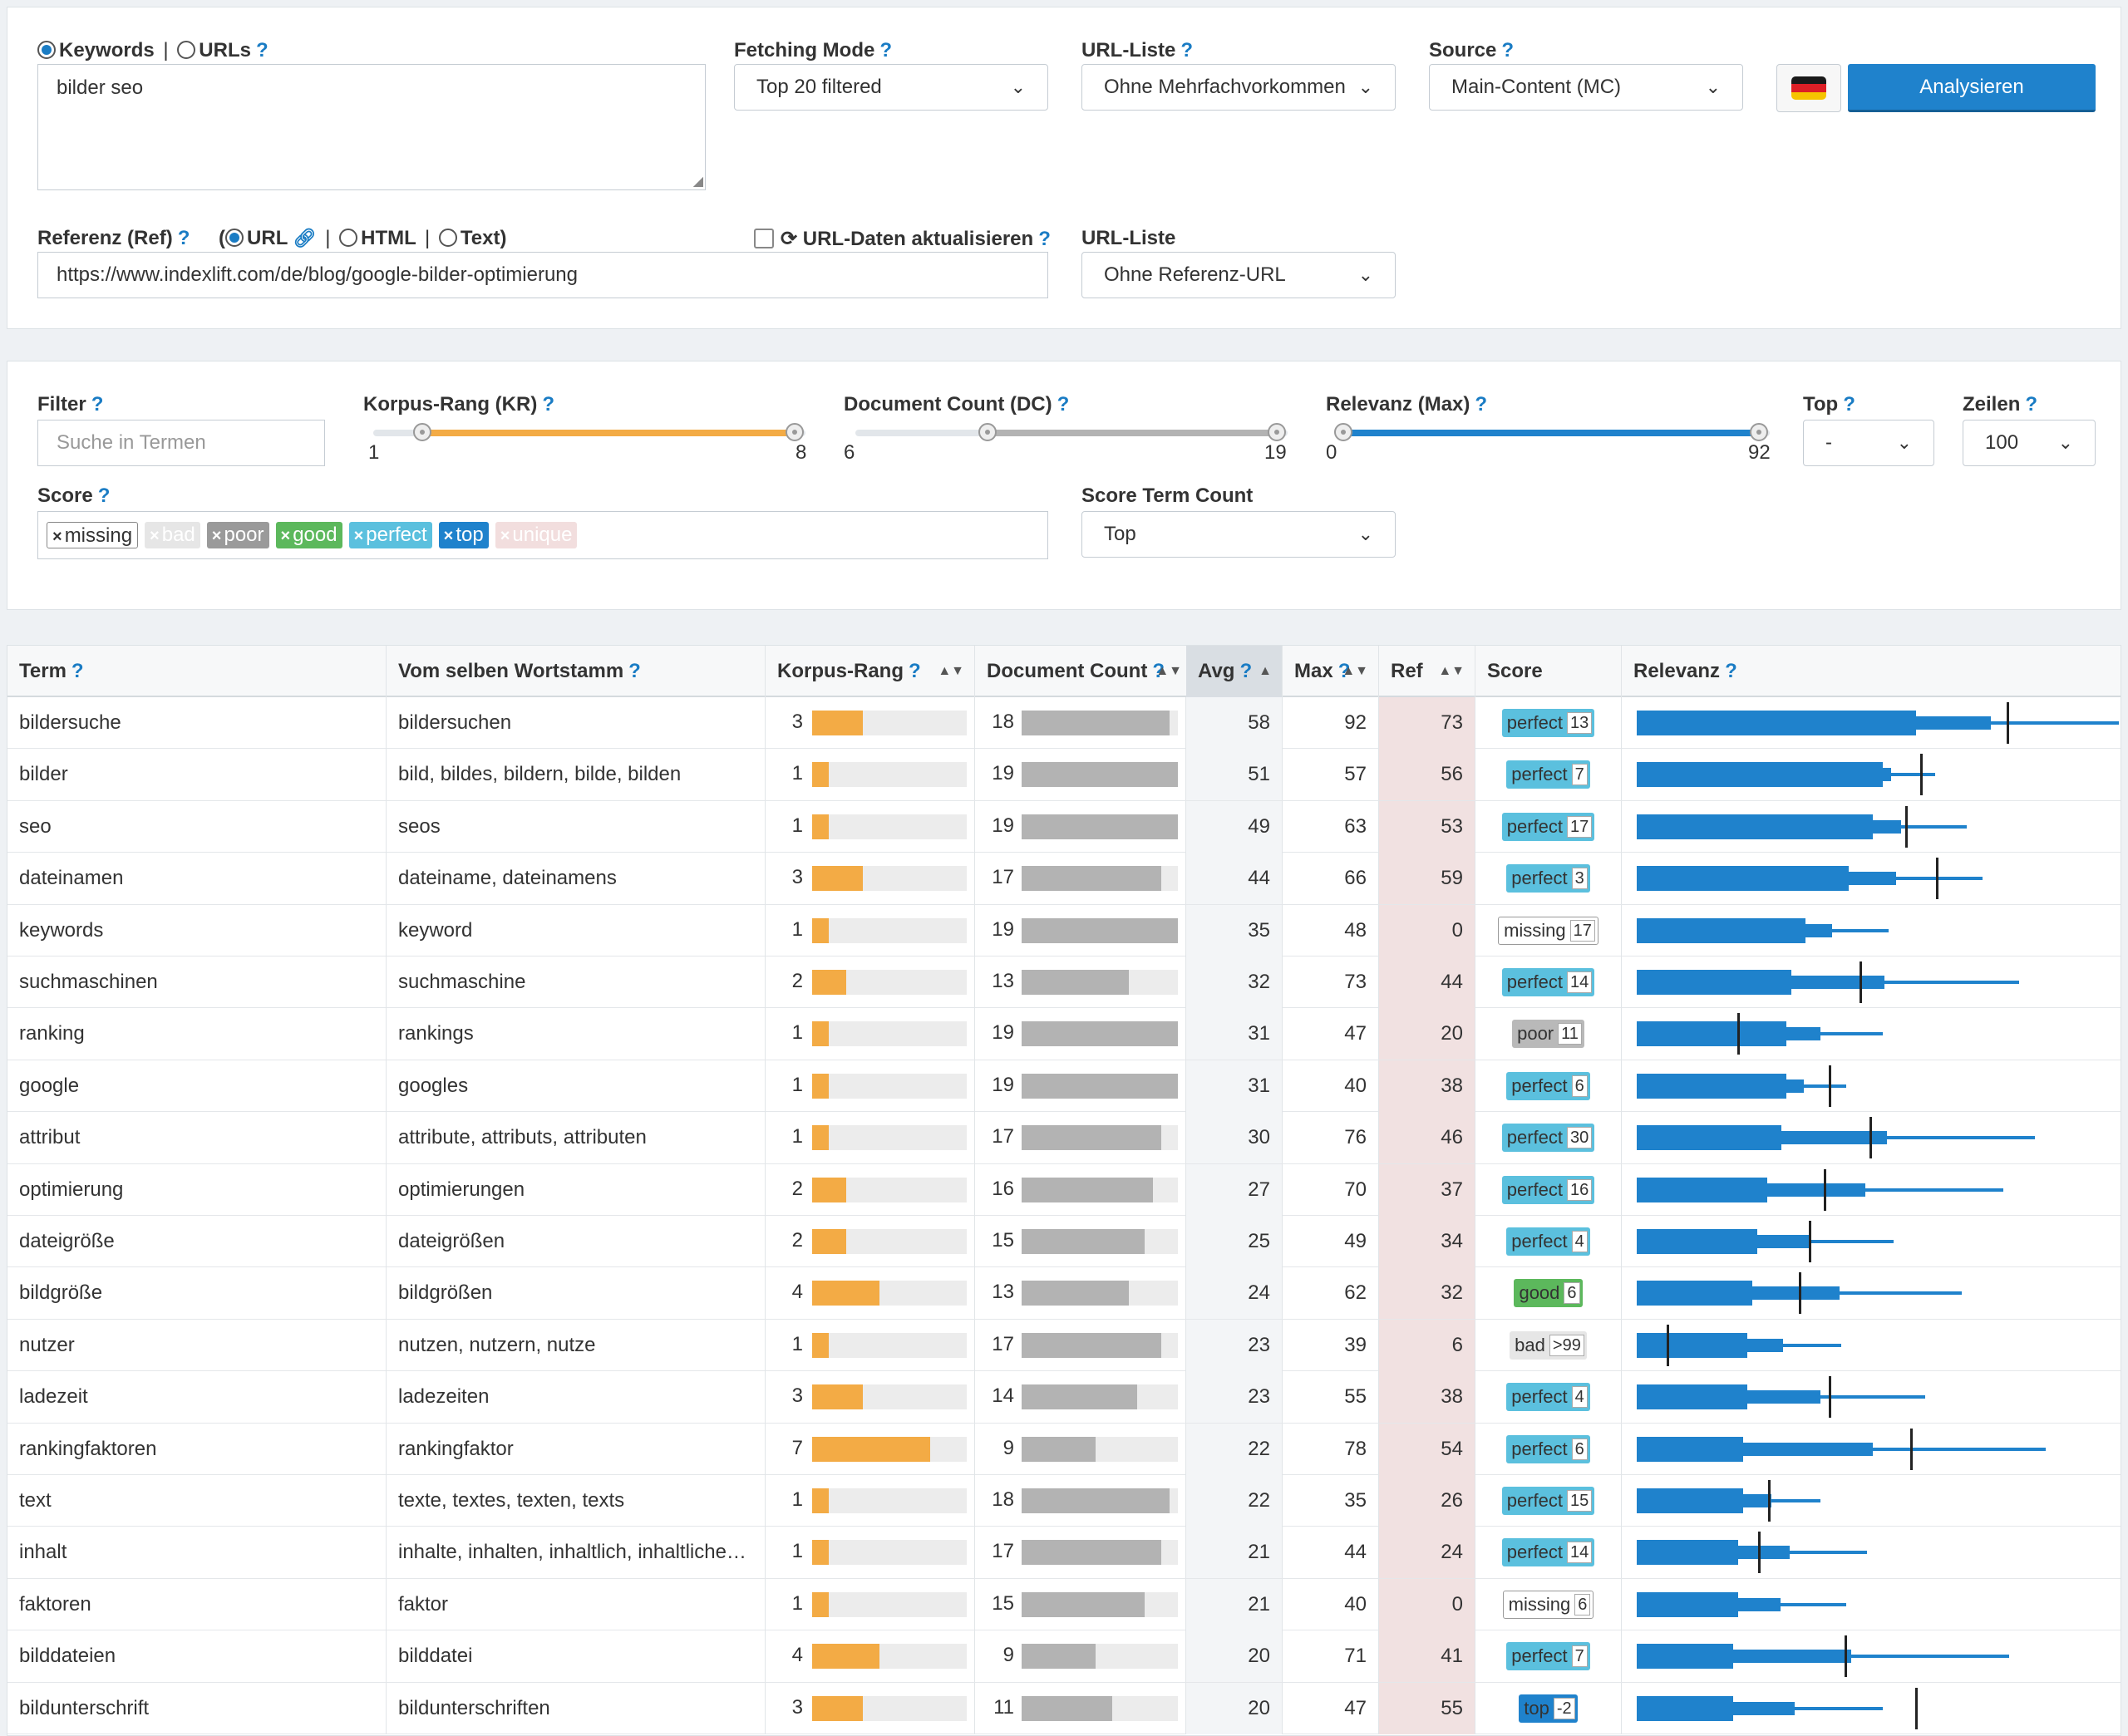  I want to click on kr-slider, so click(589, 439).